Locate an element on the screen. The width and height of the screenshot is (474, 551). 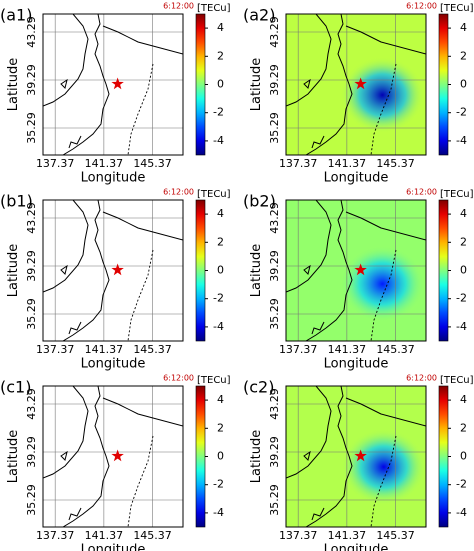
panel-label: (b2) is located at coordinates (259, 201).